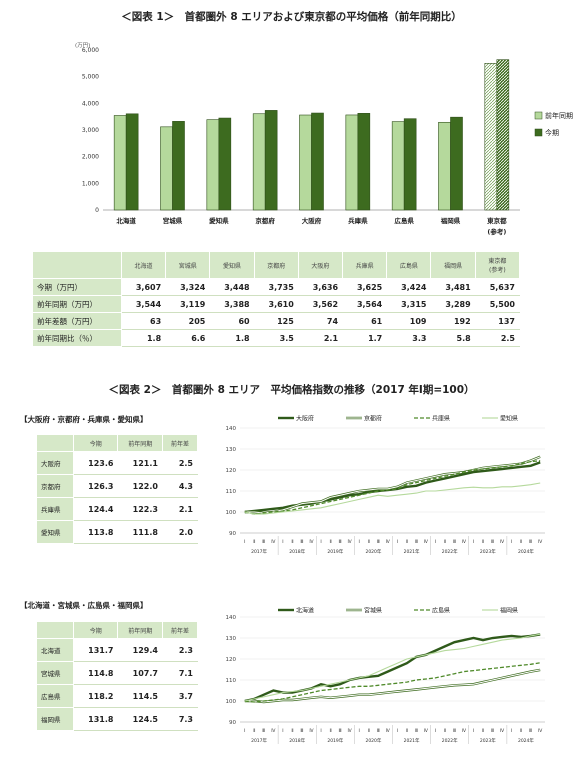 This screenshot has width=583, height=765. What do you see at coordinates (409, 265) in the screenshot?
I see `column-header: 広島県` at bounding box center [409, 265].